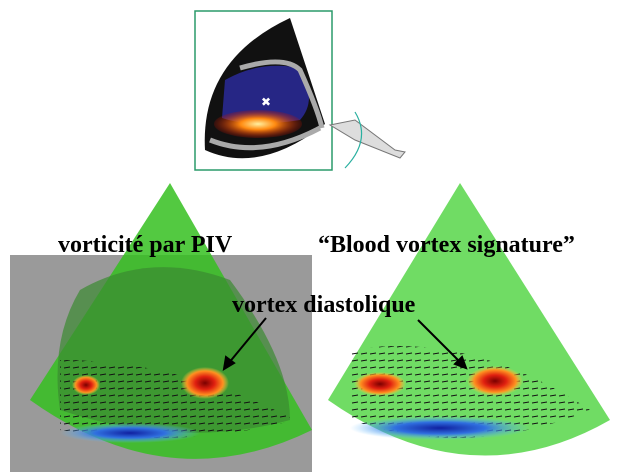 This screenshot has width=627, height=472. Describe the element at coordinates (247, 341) in the screenshot. I see `arrow-left` at that location.